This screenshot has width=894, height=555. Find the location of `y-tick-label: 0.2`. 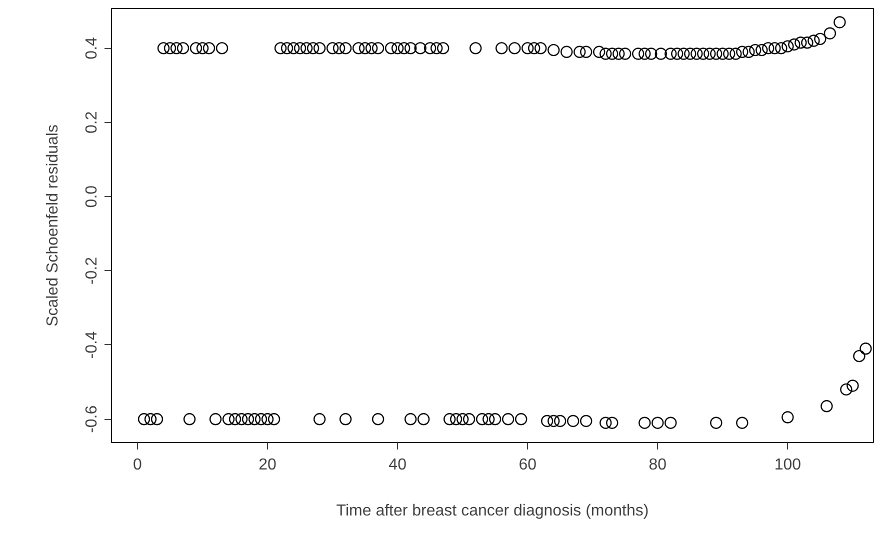

y-tick-label: 0.2 is located at coordinates (92, 122).